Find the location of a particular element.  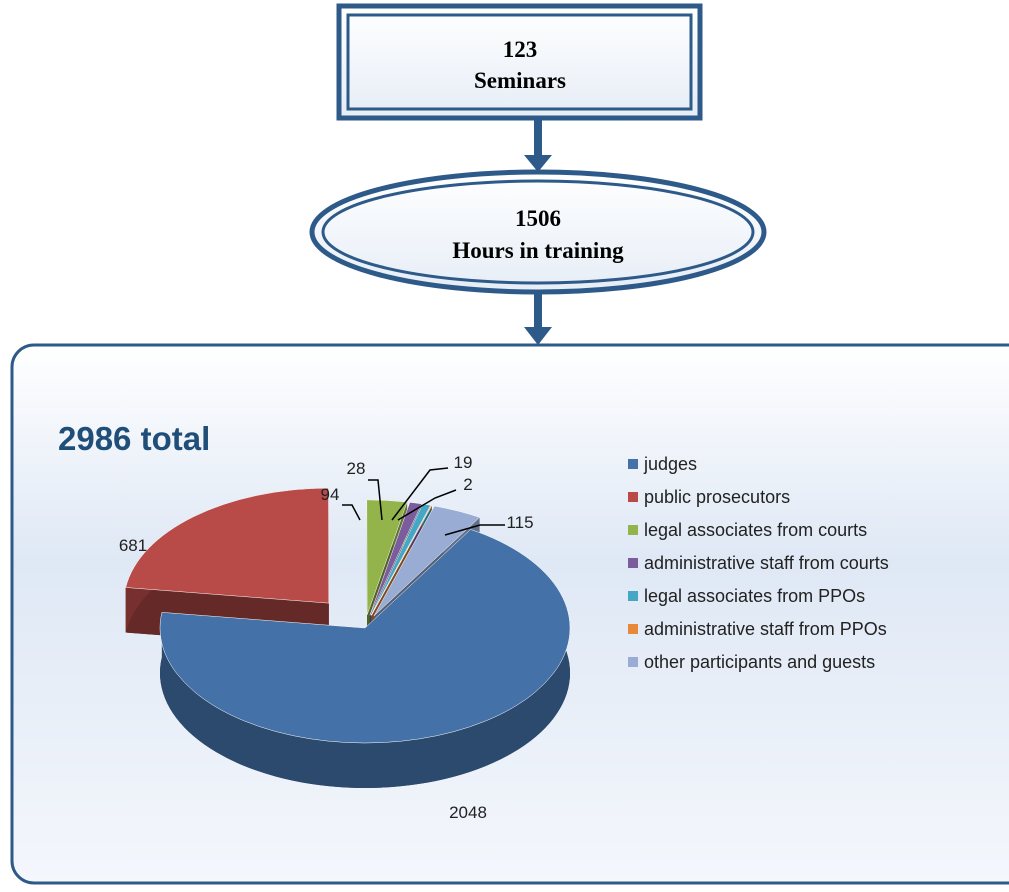

hours-value: 1506 is located at coordinates (538, 218).